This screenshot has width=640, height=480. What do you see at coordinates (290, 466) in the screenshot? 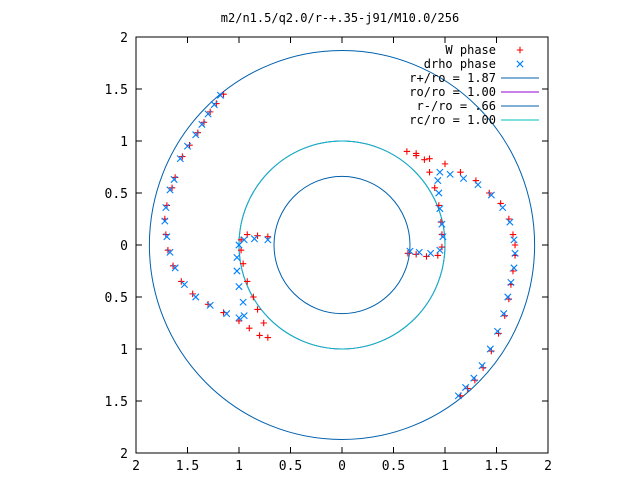
I see `x-tick-label-3: 0.5` at bounding box center [290, 466].